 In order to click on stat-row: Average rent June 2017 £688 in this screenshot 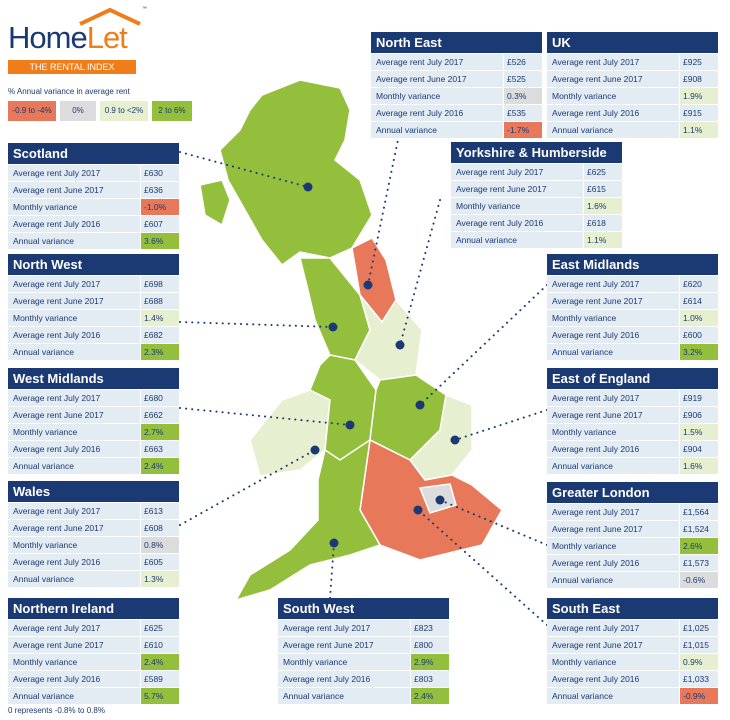, I will do `click(93, 301)`.